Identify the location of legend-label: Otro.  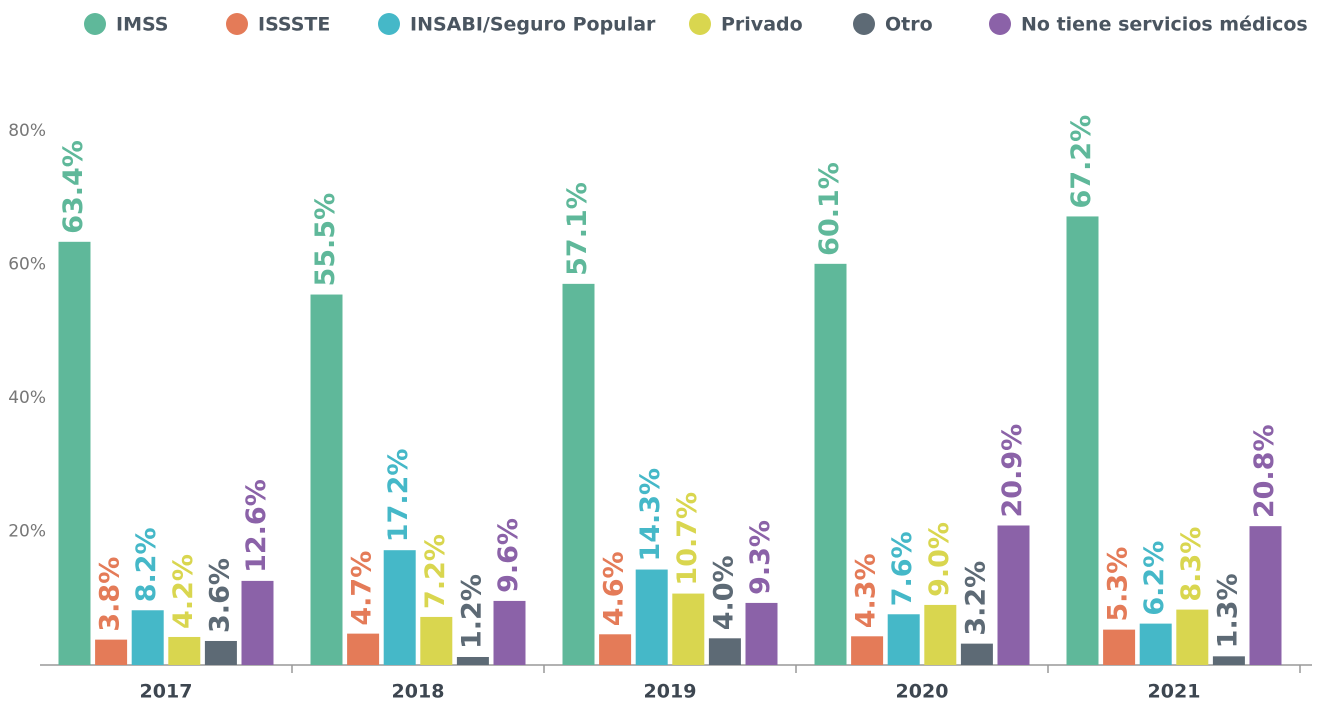
(909, 25).